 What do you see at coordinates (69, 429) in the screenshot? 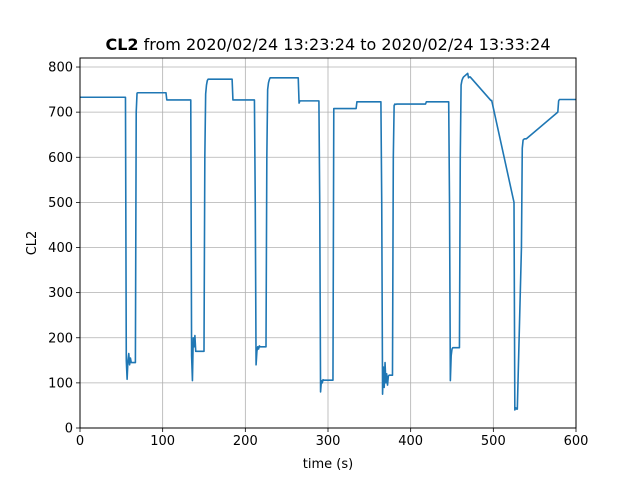
I see `y-tick-label: 0` at bounding box center [69, 429].